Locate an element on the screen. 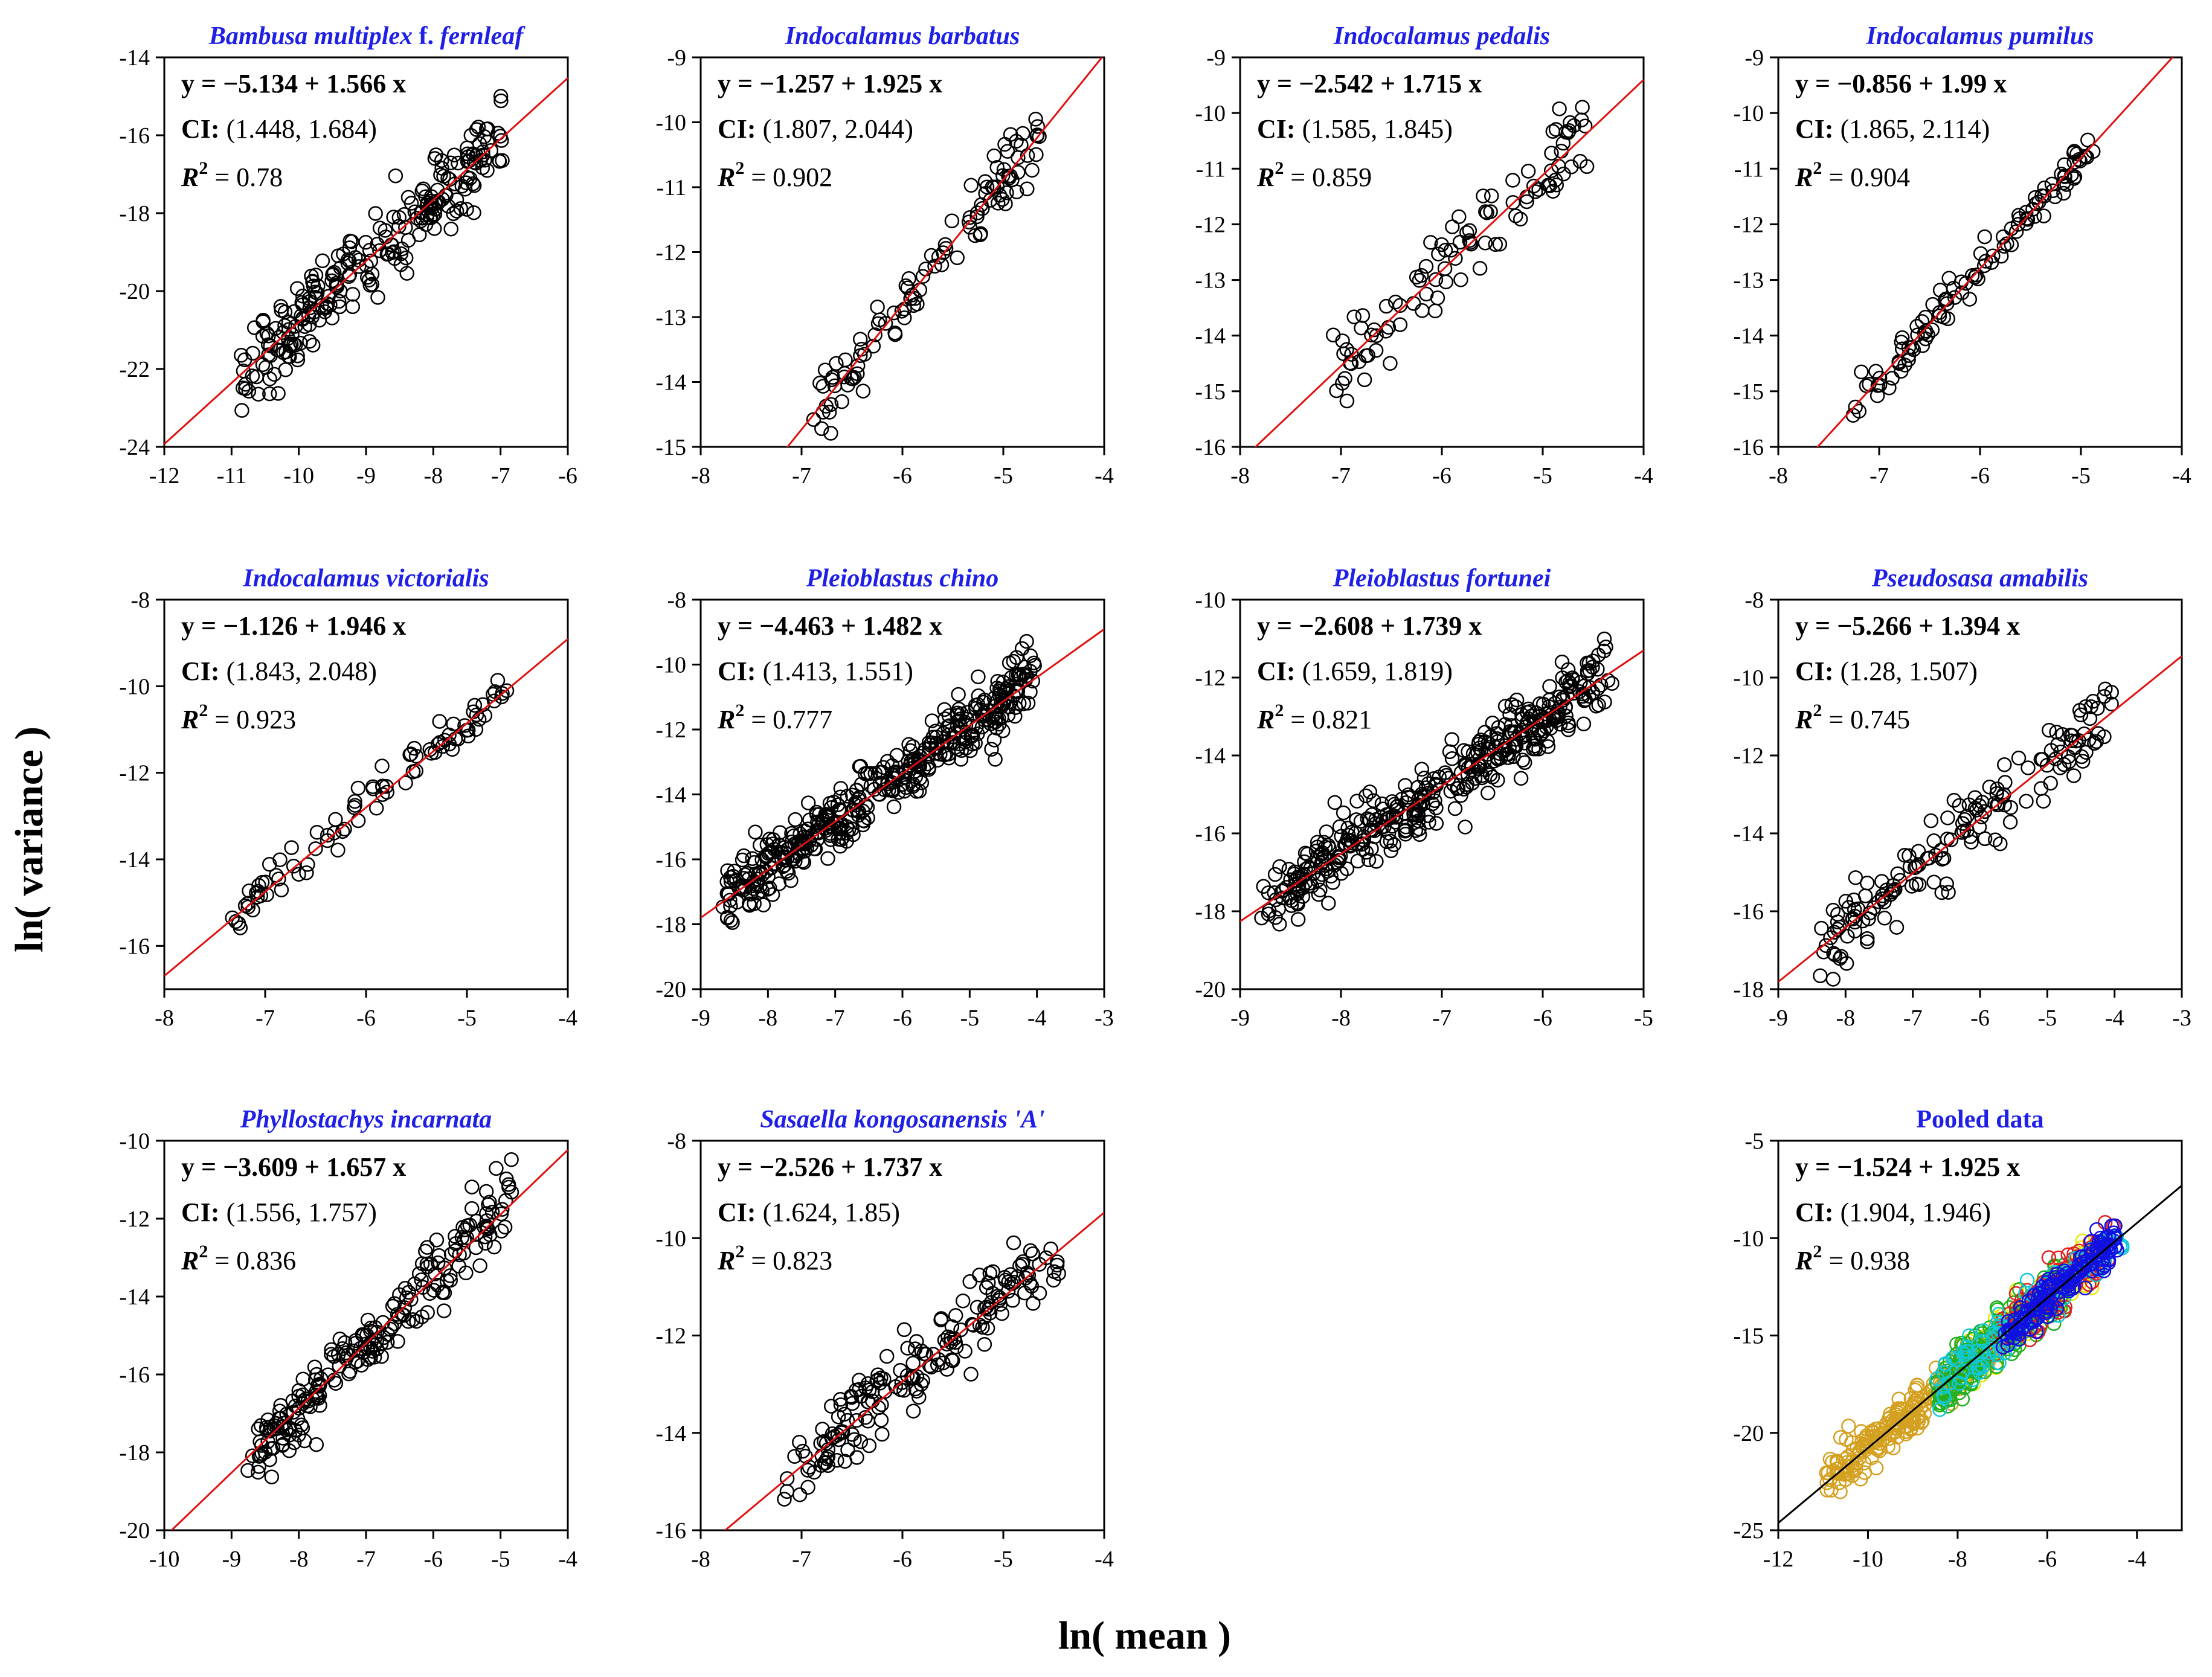  r2-value: = 0.902 is located at coordinates (788, 177).